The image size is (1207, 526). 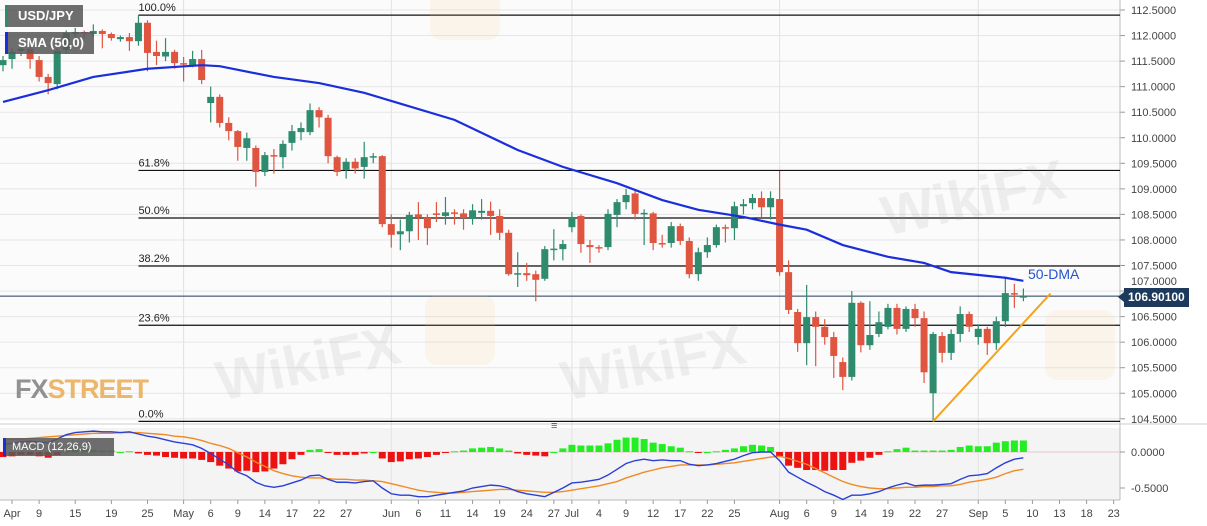 I want to click on y-tick-label: 112.0000, so click(x=1153, y=37).